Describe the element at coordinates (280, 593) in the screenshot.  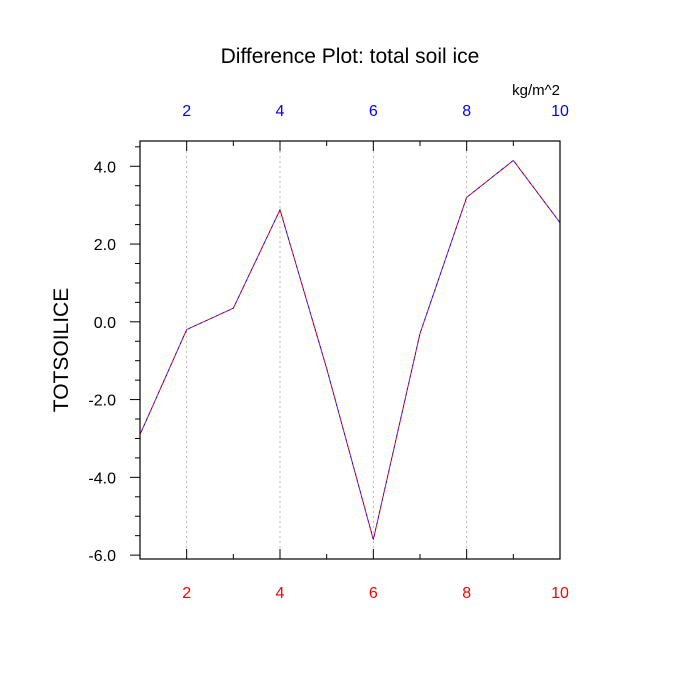
I see `x-tick-label-bottom: 4` at that location.